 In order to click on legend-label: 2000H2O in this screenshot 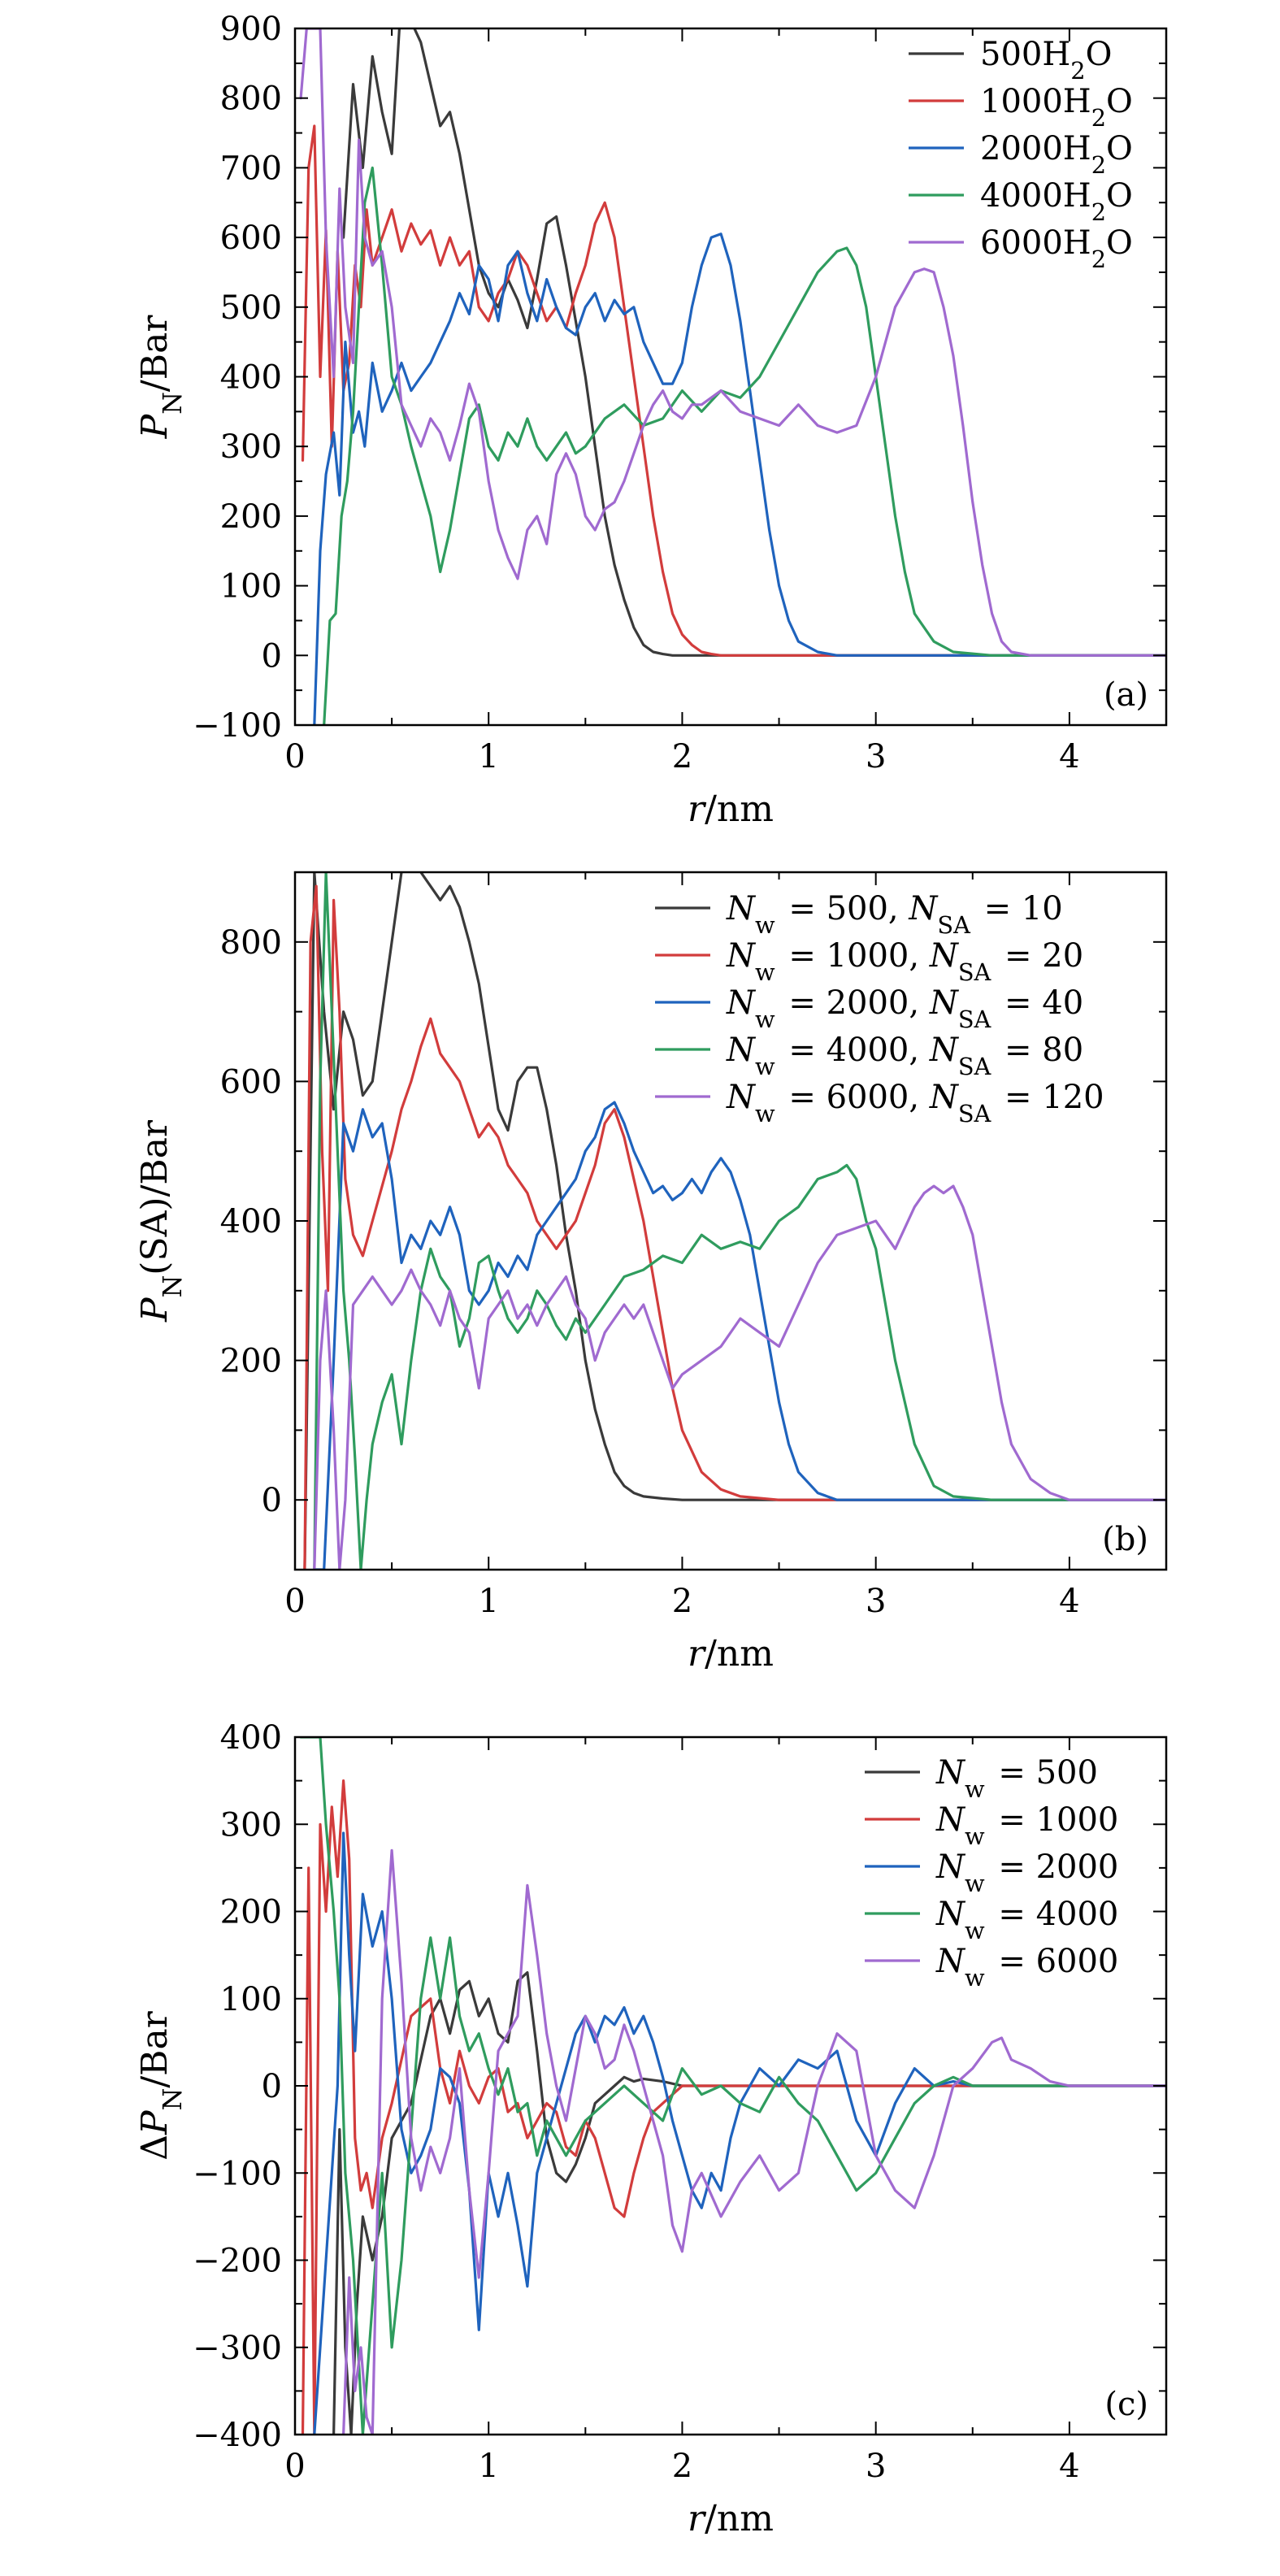, I will do `click(1056, 154)`.